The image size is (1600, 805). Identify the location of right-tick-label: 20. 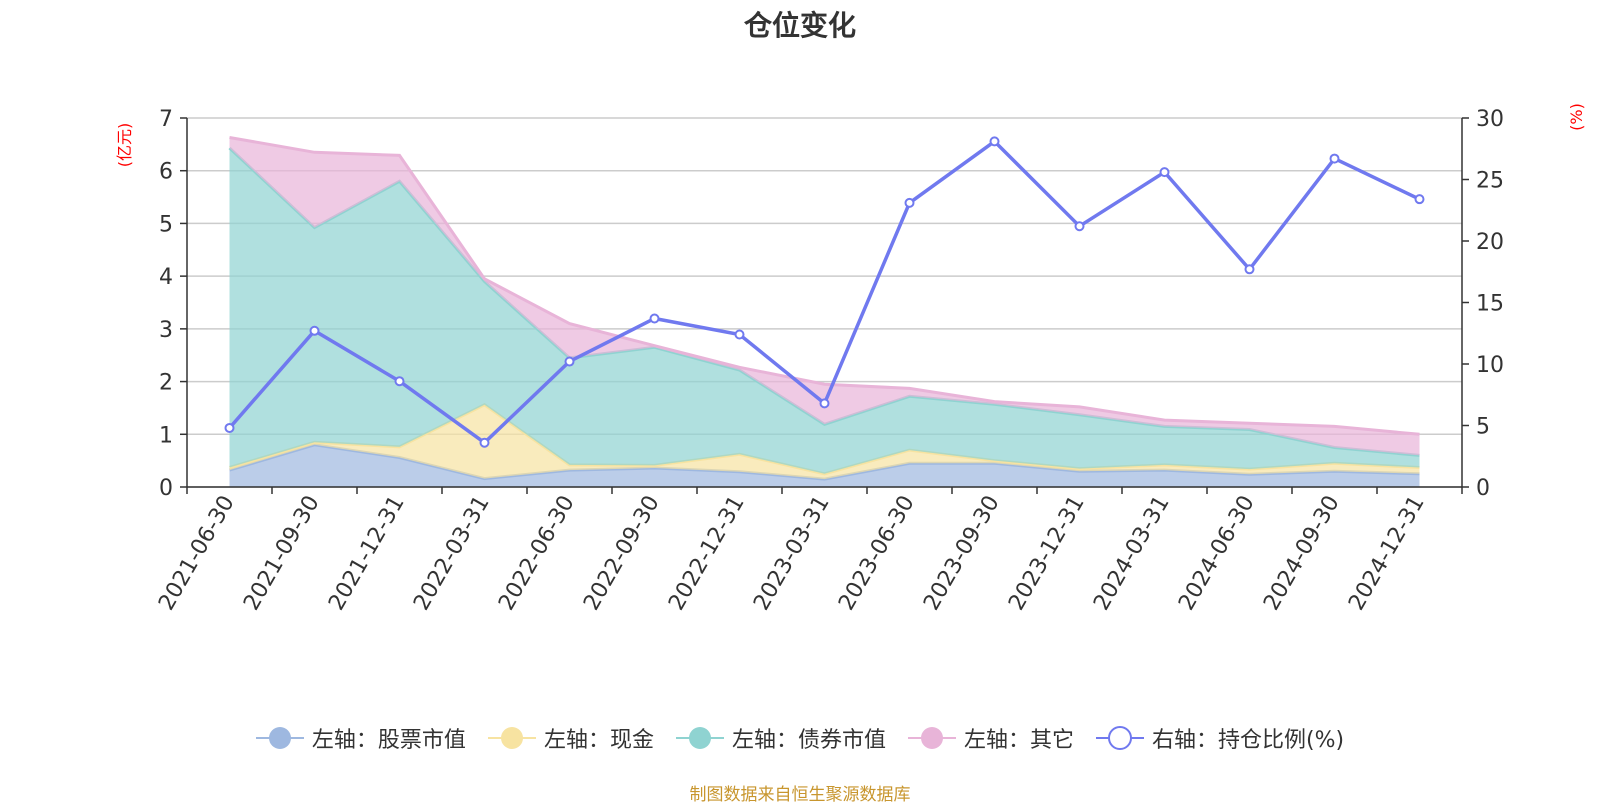
(1490, 242).